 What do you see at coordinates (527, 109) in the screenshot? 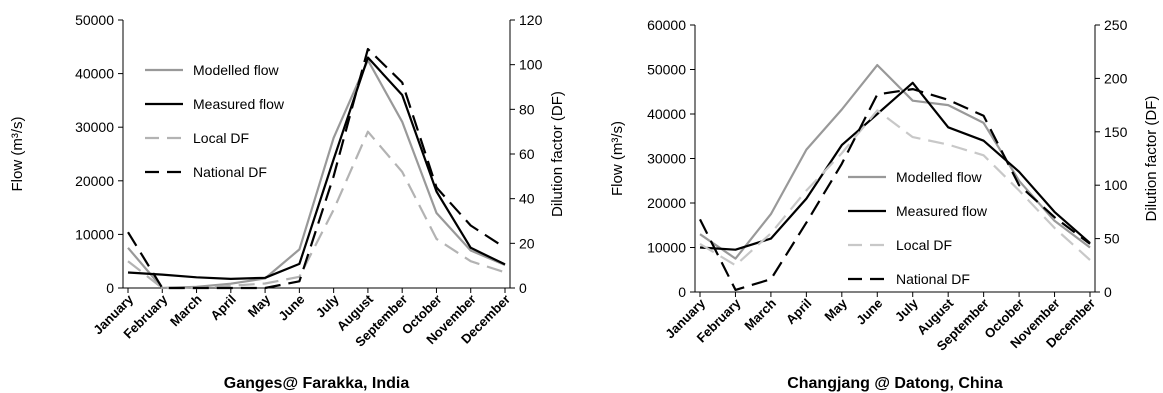
I see `right-tick-label: 80` at bounding box center [527, 109].